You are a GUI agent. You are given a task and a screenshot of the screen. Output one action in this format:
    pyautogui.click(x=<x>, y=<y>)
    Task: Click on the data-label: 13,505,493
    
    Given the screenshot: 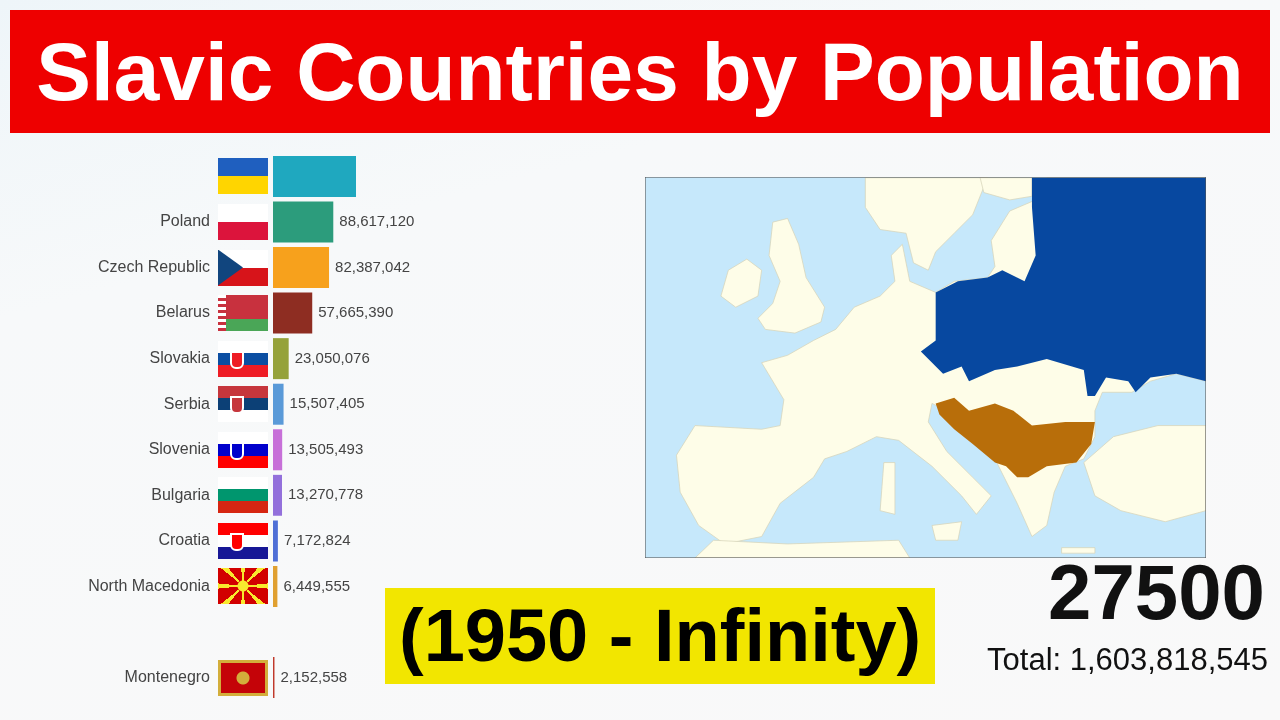 What is the action you would take?
    pyautogui.click(x=326, y=448)
    